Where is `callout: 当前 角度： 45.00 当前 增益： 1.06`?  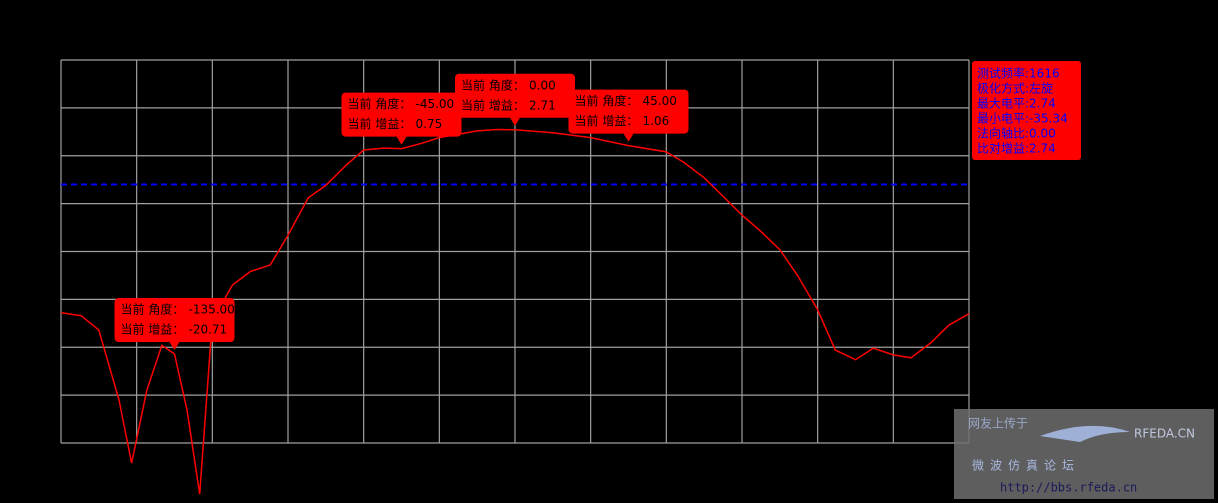
callout: 当前 角度： 45.00 当前 增益： 1.06 is located at coordinates (628, 115).